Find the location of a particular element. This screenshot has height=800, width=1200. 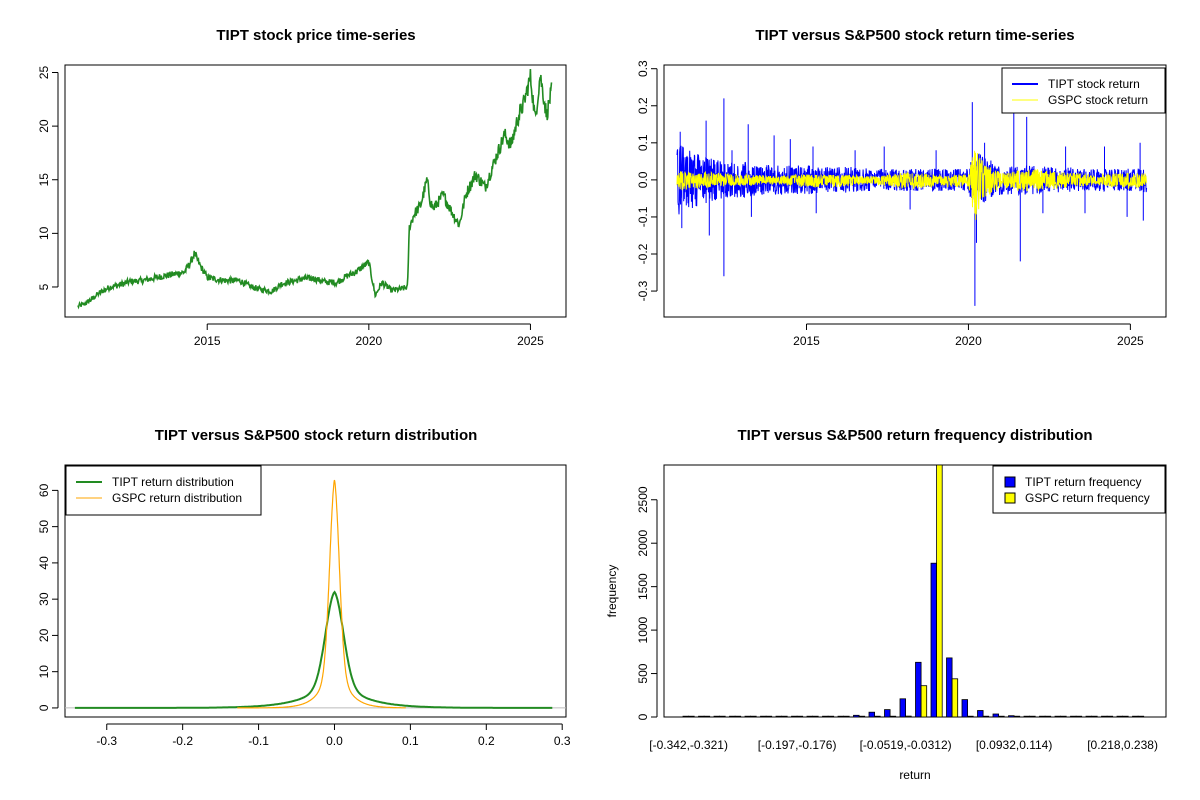

legend-label: GSPC stock return is located at coordinates (1098, 100).